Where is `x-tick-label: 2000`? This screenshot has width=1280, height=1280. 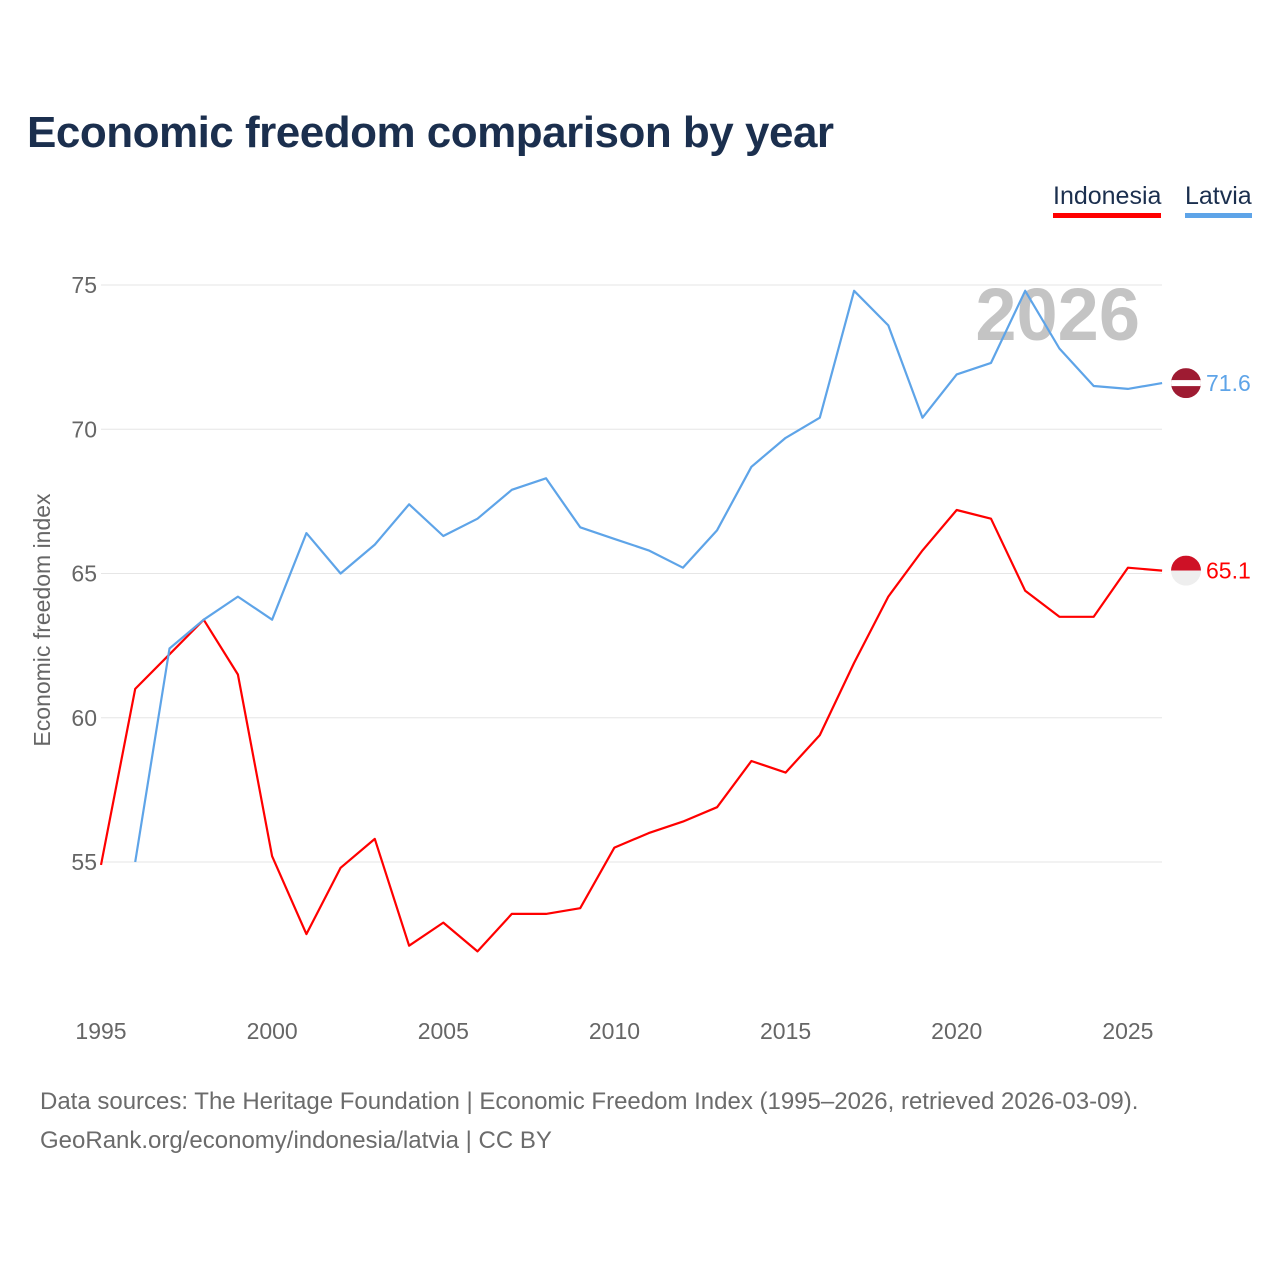
x-tick-label: 2000 is located at coordinates (272, 1031).